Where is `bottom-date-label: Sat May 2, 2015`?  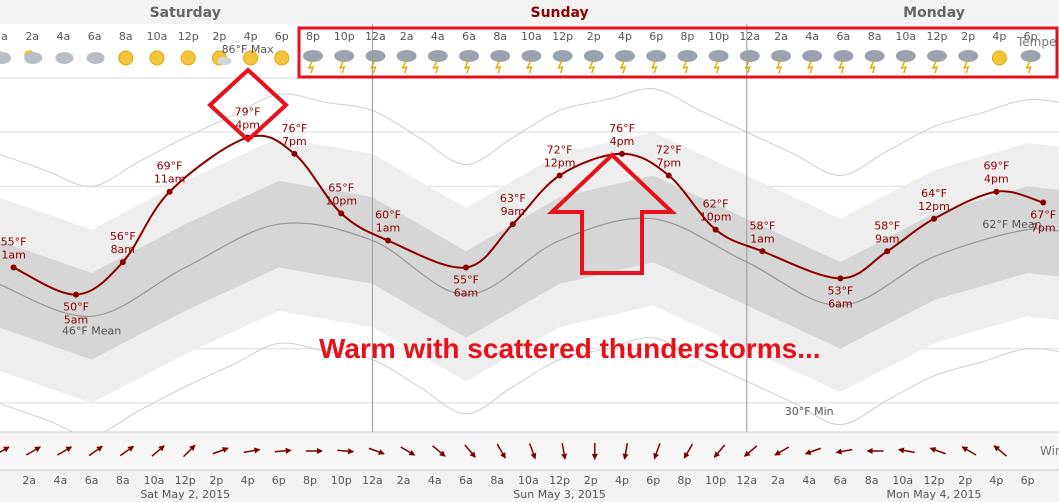
bottom-date-label: Sat May 2, 2015 is located at coordinates (185, 494).